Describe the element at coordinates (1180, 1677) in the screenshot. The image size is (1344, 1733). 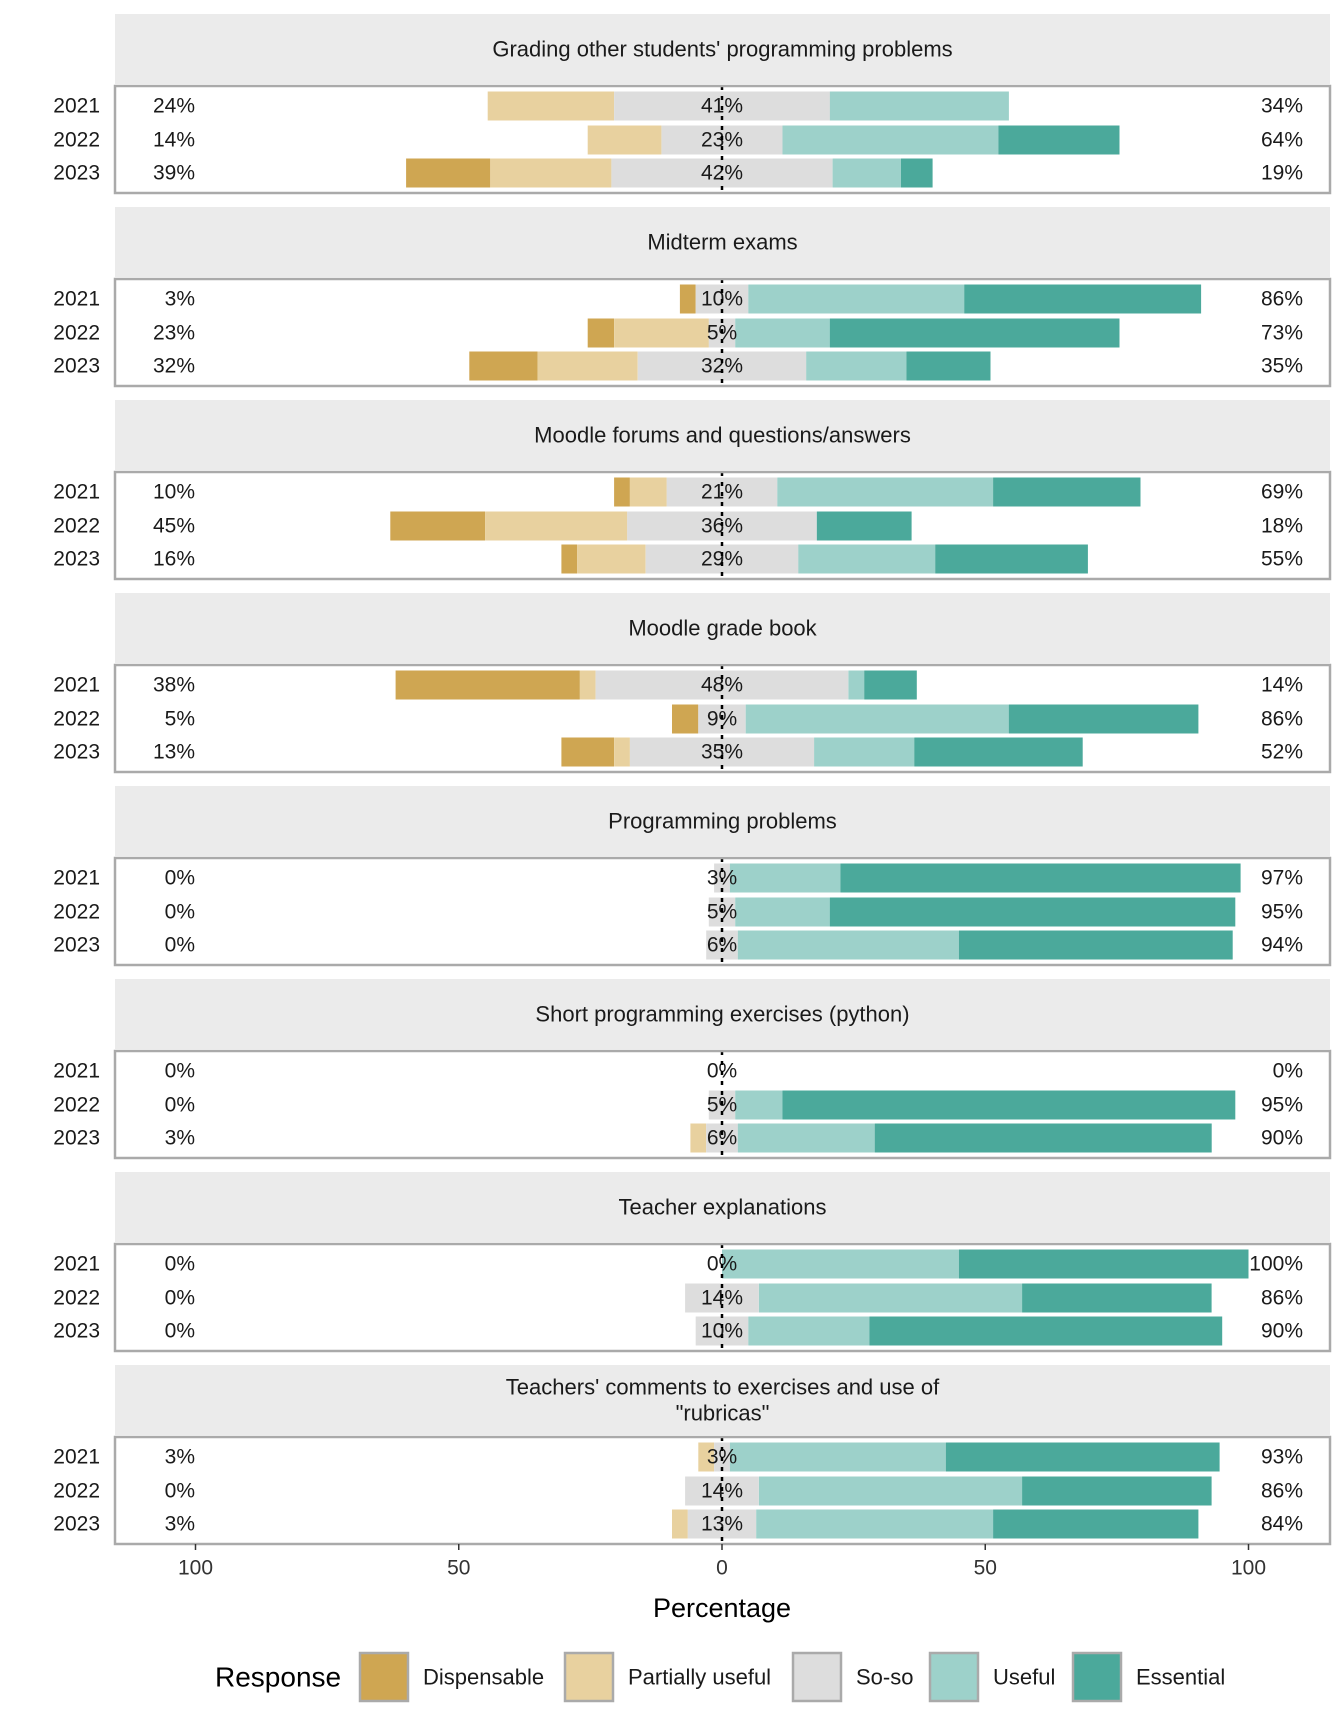
I see `legend-item-label: Essential` at that location.